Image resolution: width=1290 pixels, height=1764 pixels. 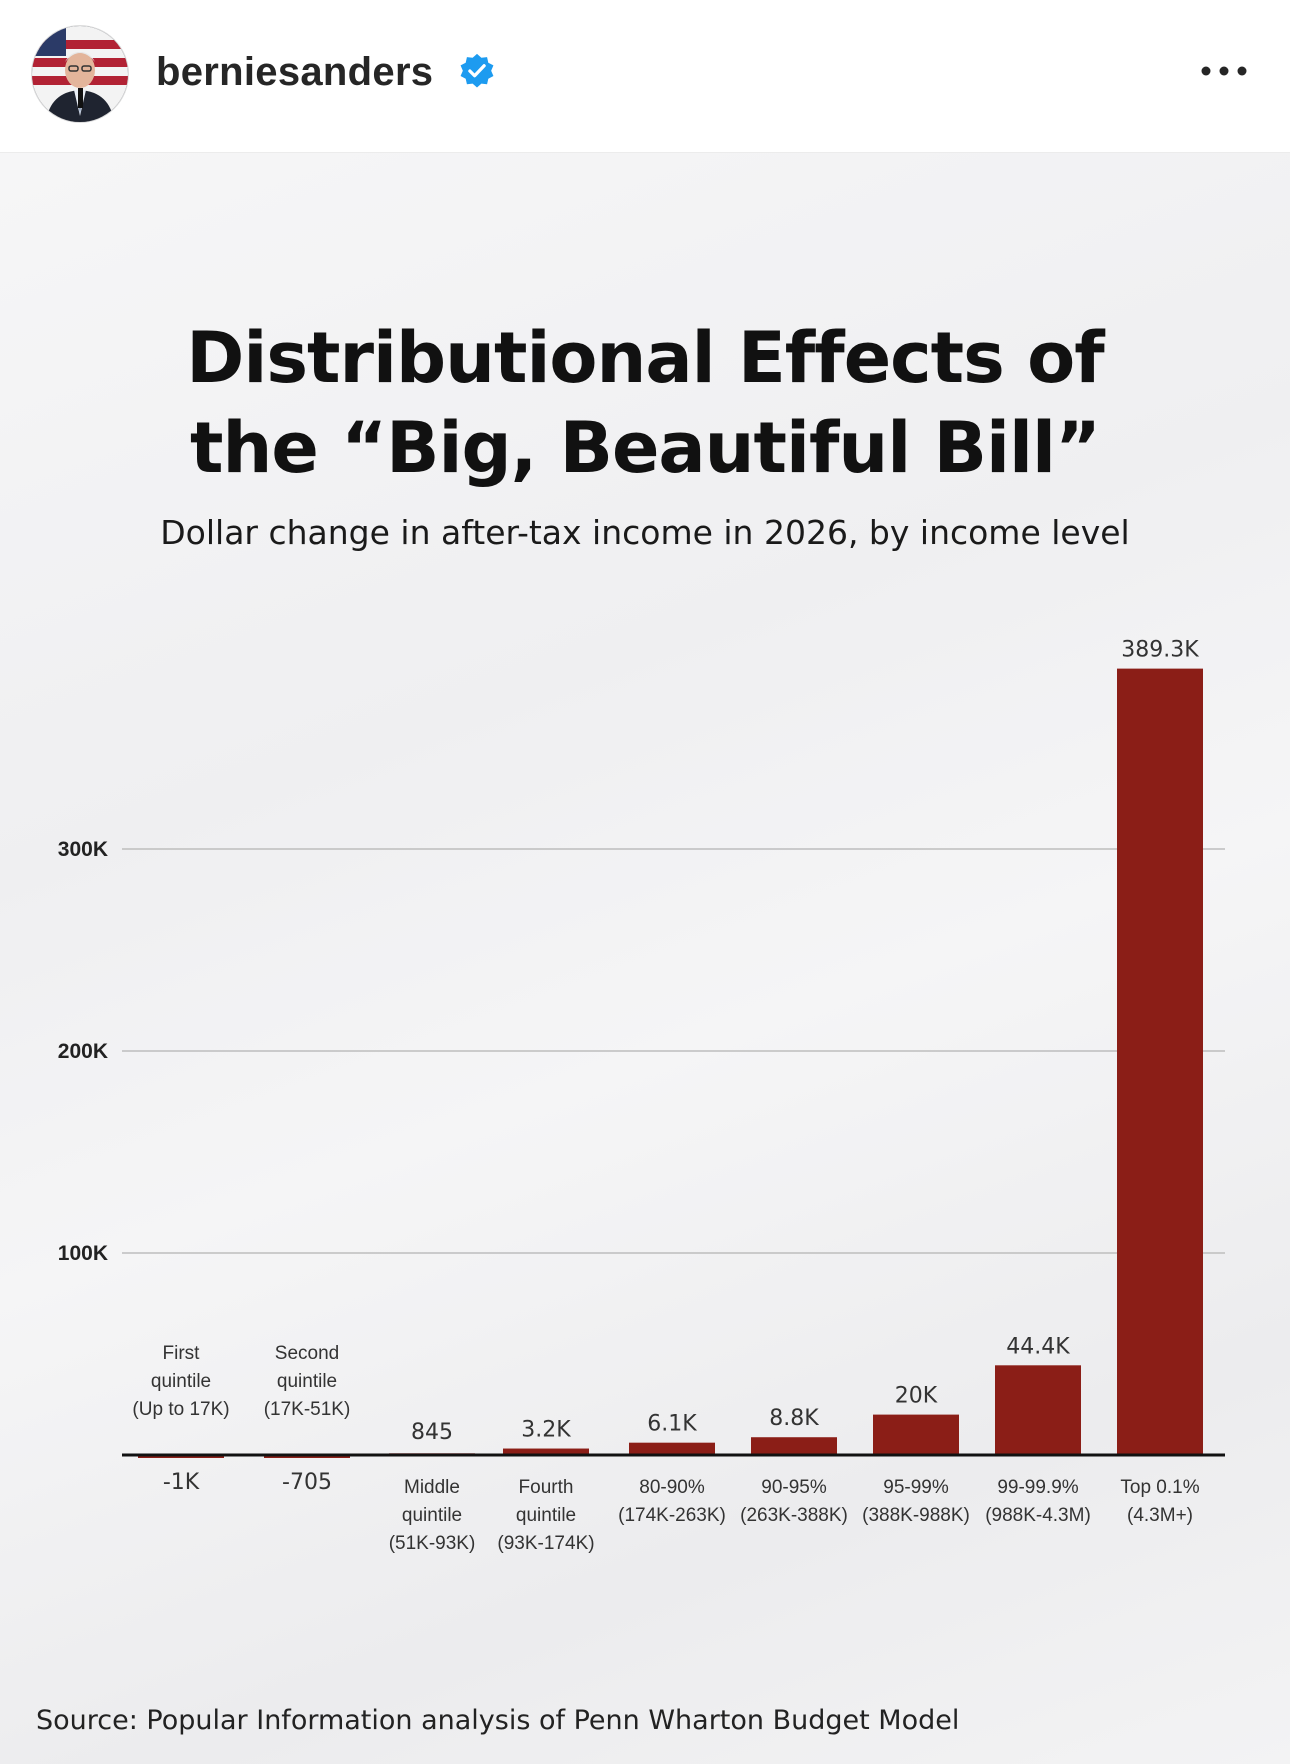 I want to click on chart-title-line2: the “Big, Beautiful Bill”, so click(x=645, y=448).